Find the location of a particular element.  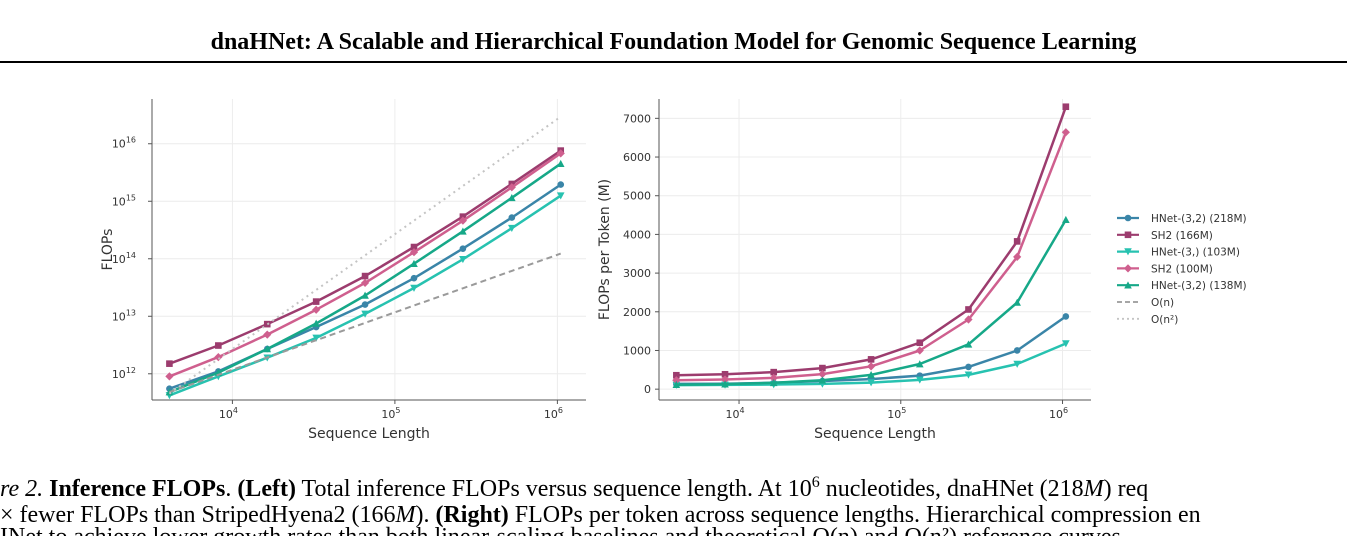

caption-text: × fewer FLOPs than StripedHyena2 (166 is located at coordinates (198, 515).